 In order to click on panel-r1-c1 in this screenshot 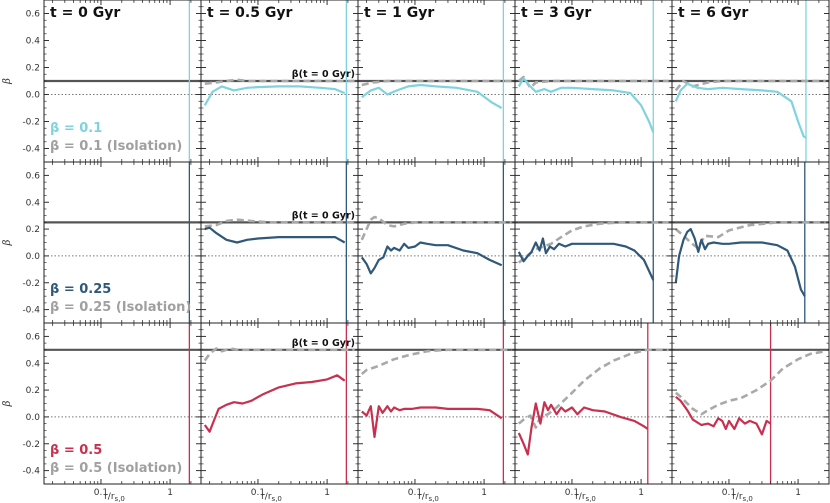, I will do `click(279, 242)`.